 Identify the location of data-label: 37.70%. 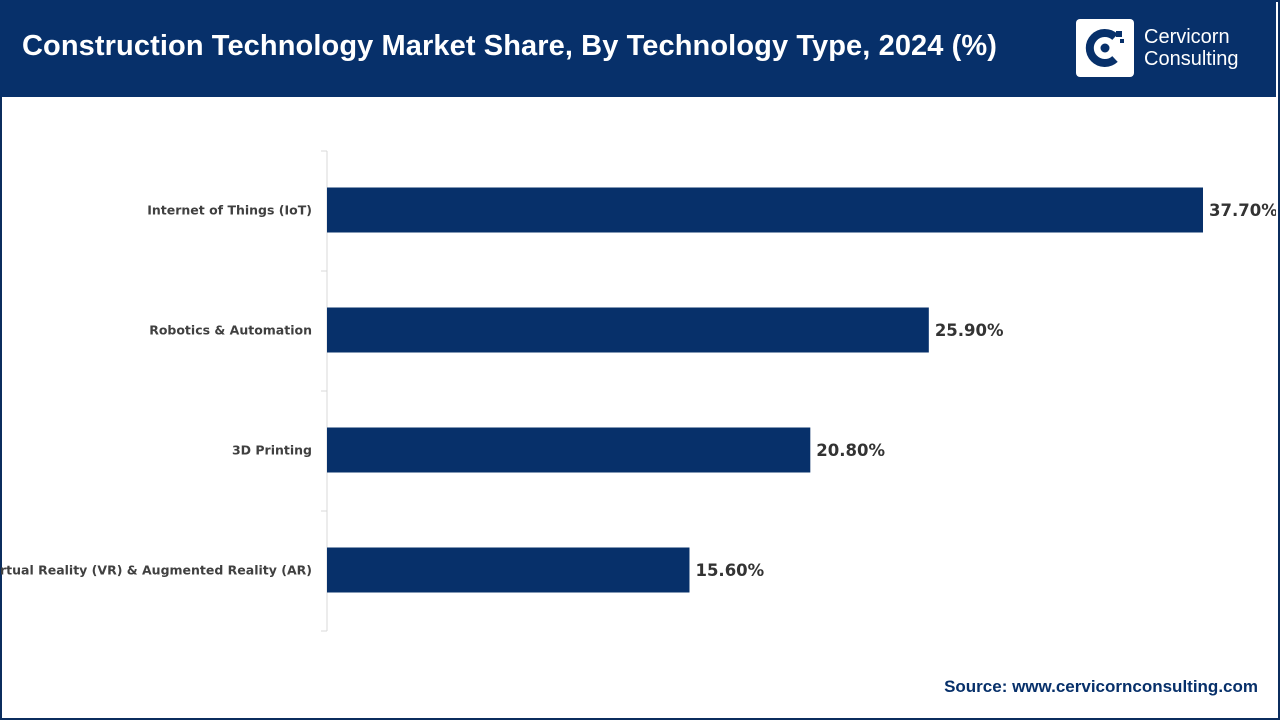
(1242, 210).